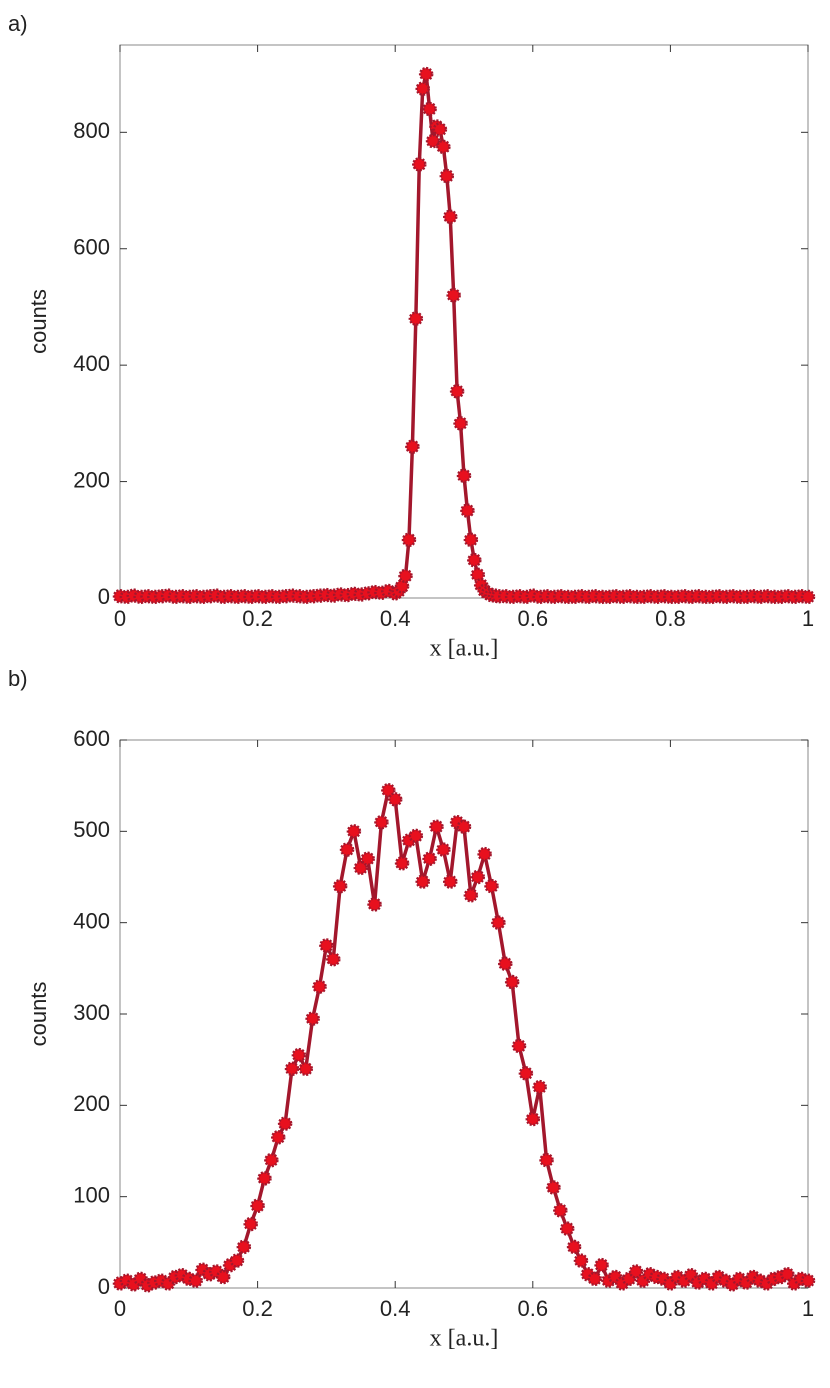  I want to click on y-tick-label: 300, so click(91, 1012).